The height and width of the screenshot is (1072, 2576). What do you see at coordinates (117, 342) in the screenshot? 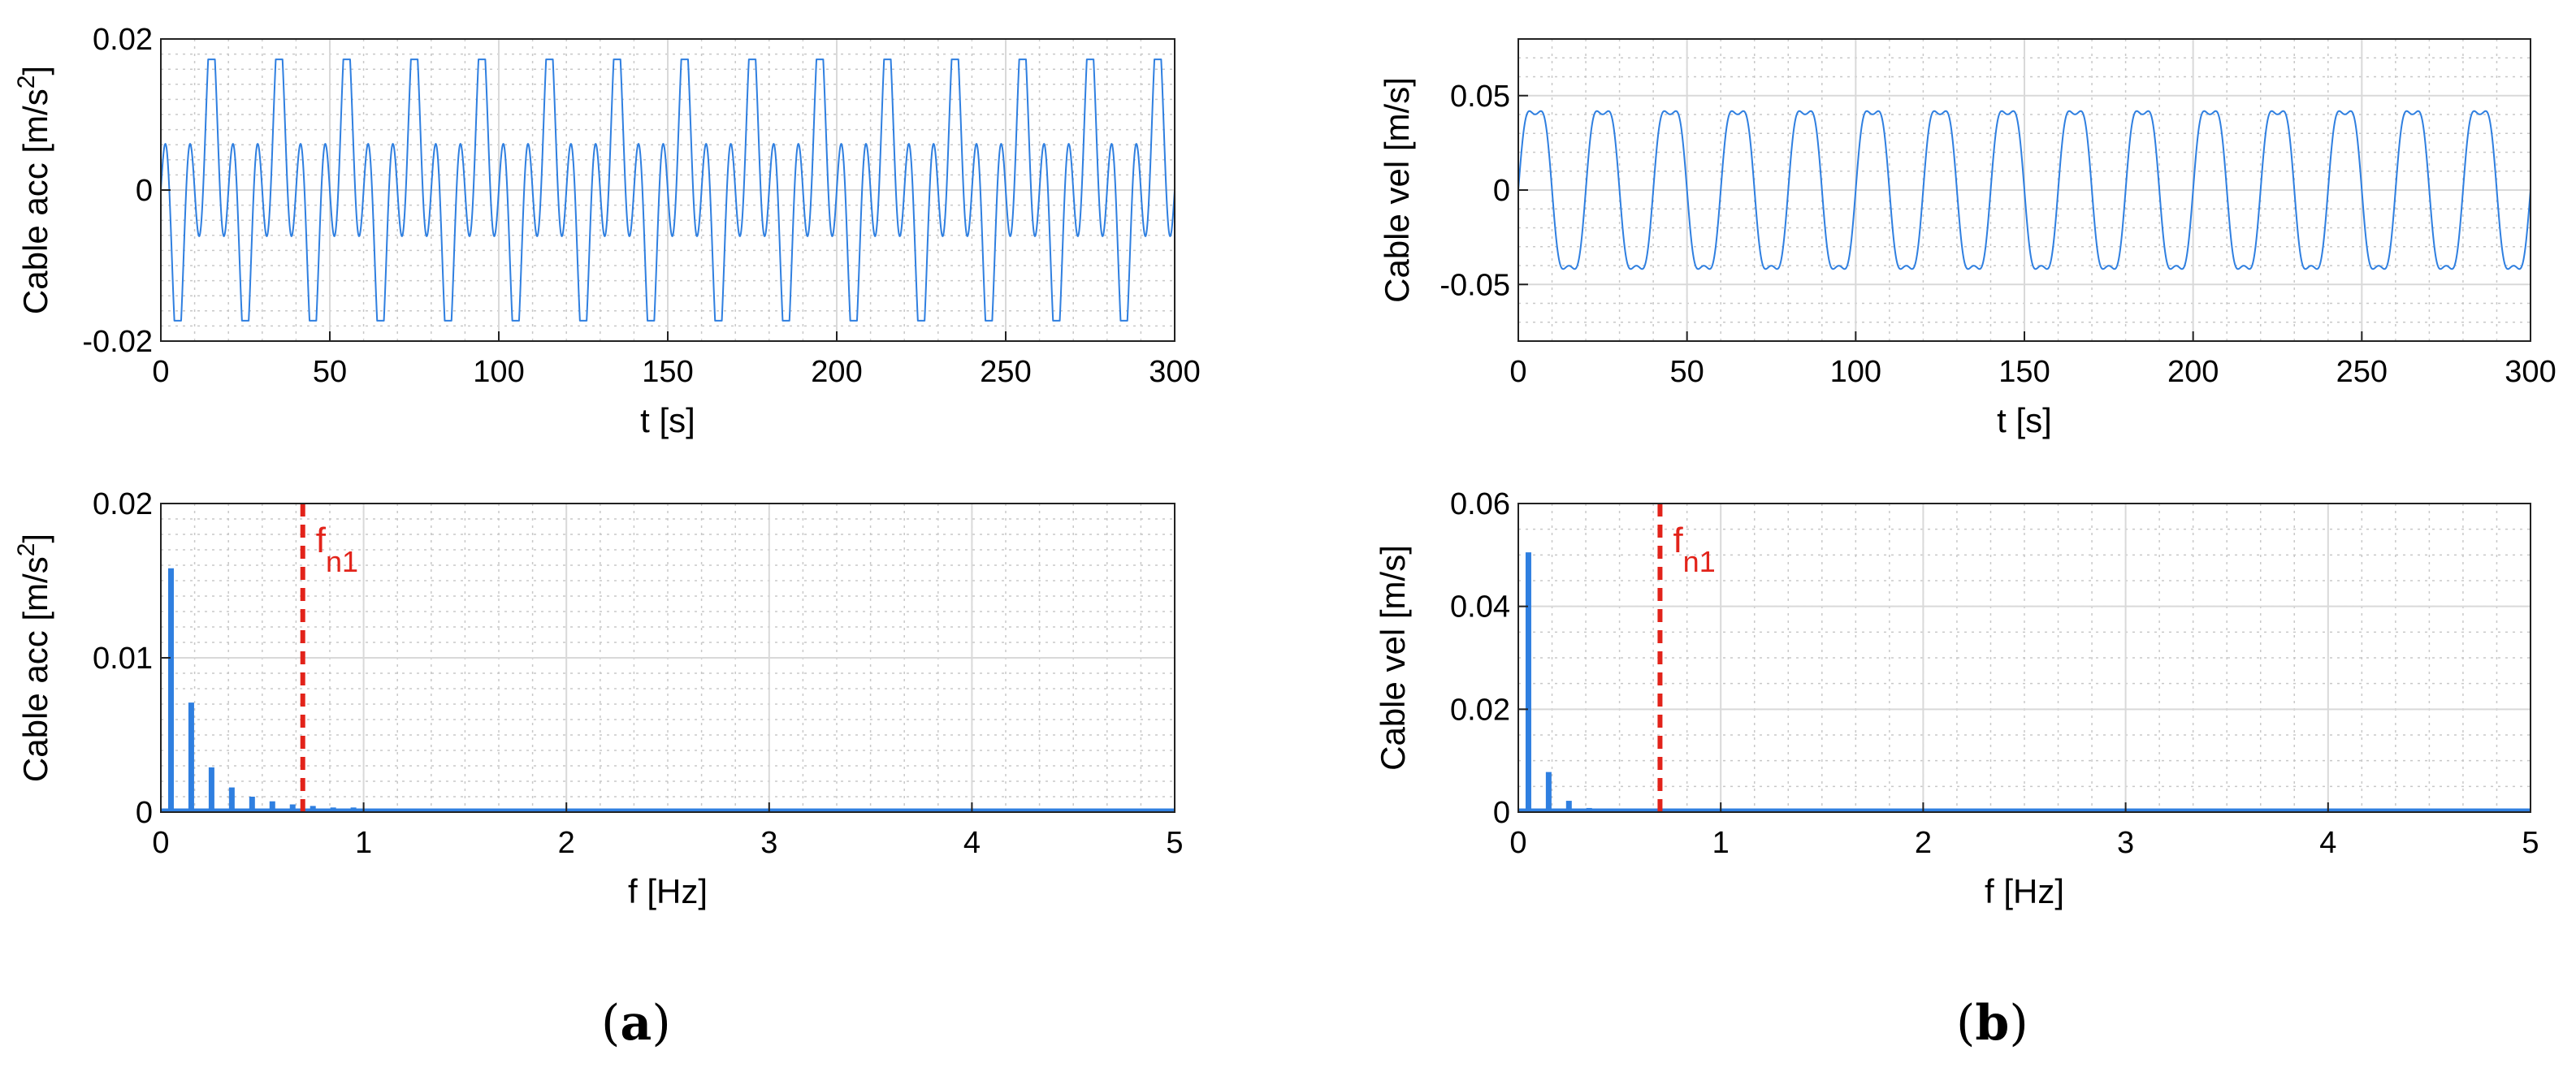
I see `y-tick-label: -0.02` at bounding box center [117, 342].